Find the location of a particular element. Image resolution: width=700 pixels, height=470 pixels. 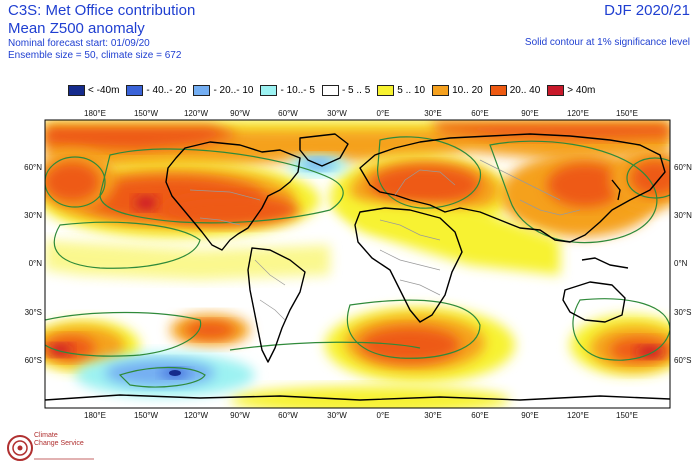

legend-item: - 10..- 5 is located at coordinates (287, 90).